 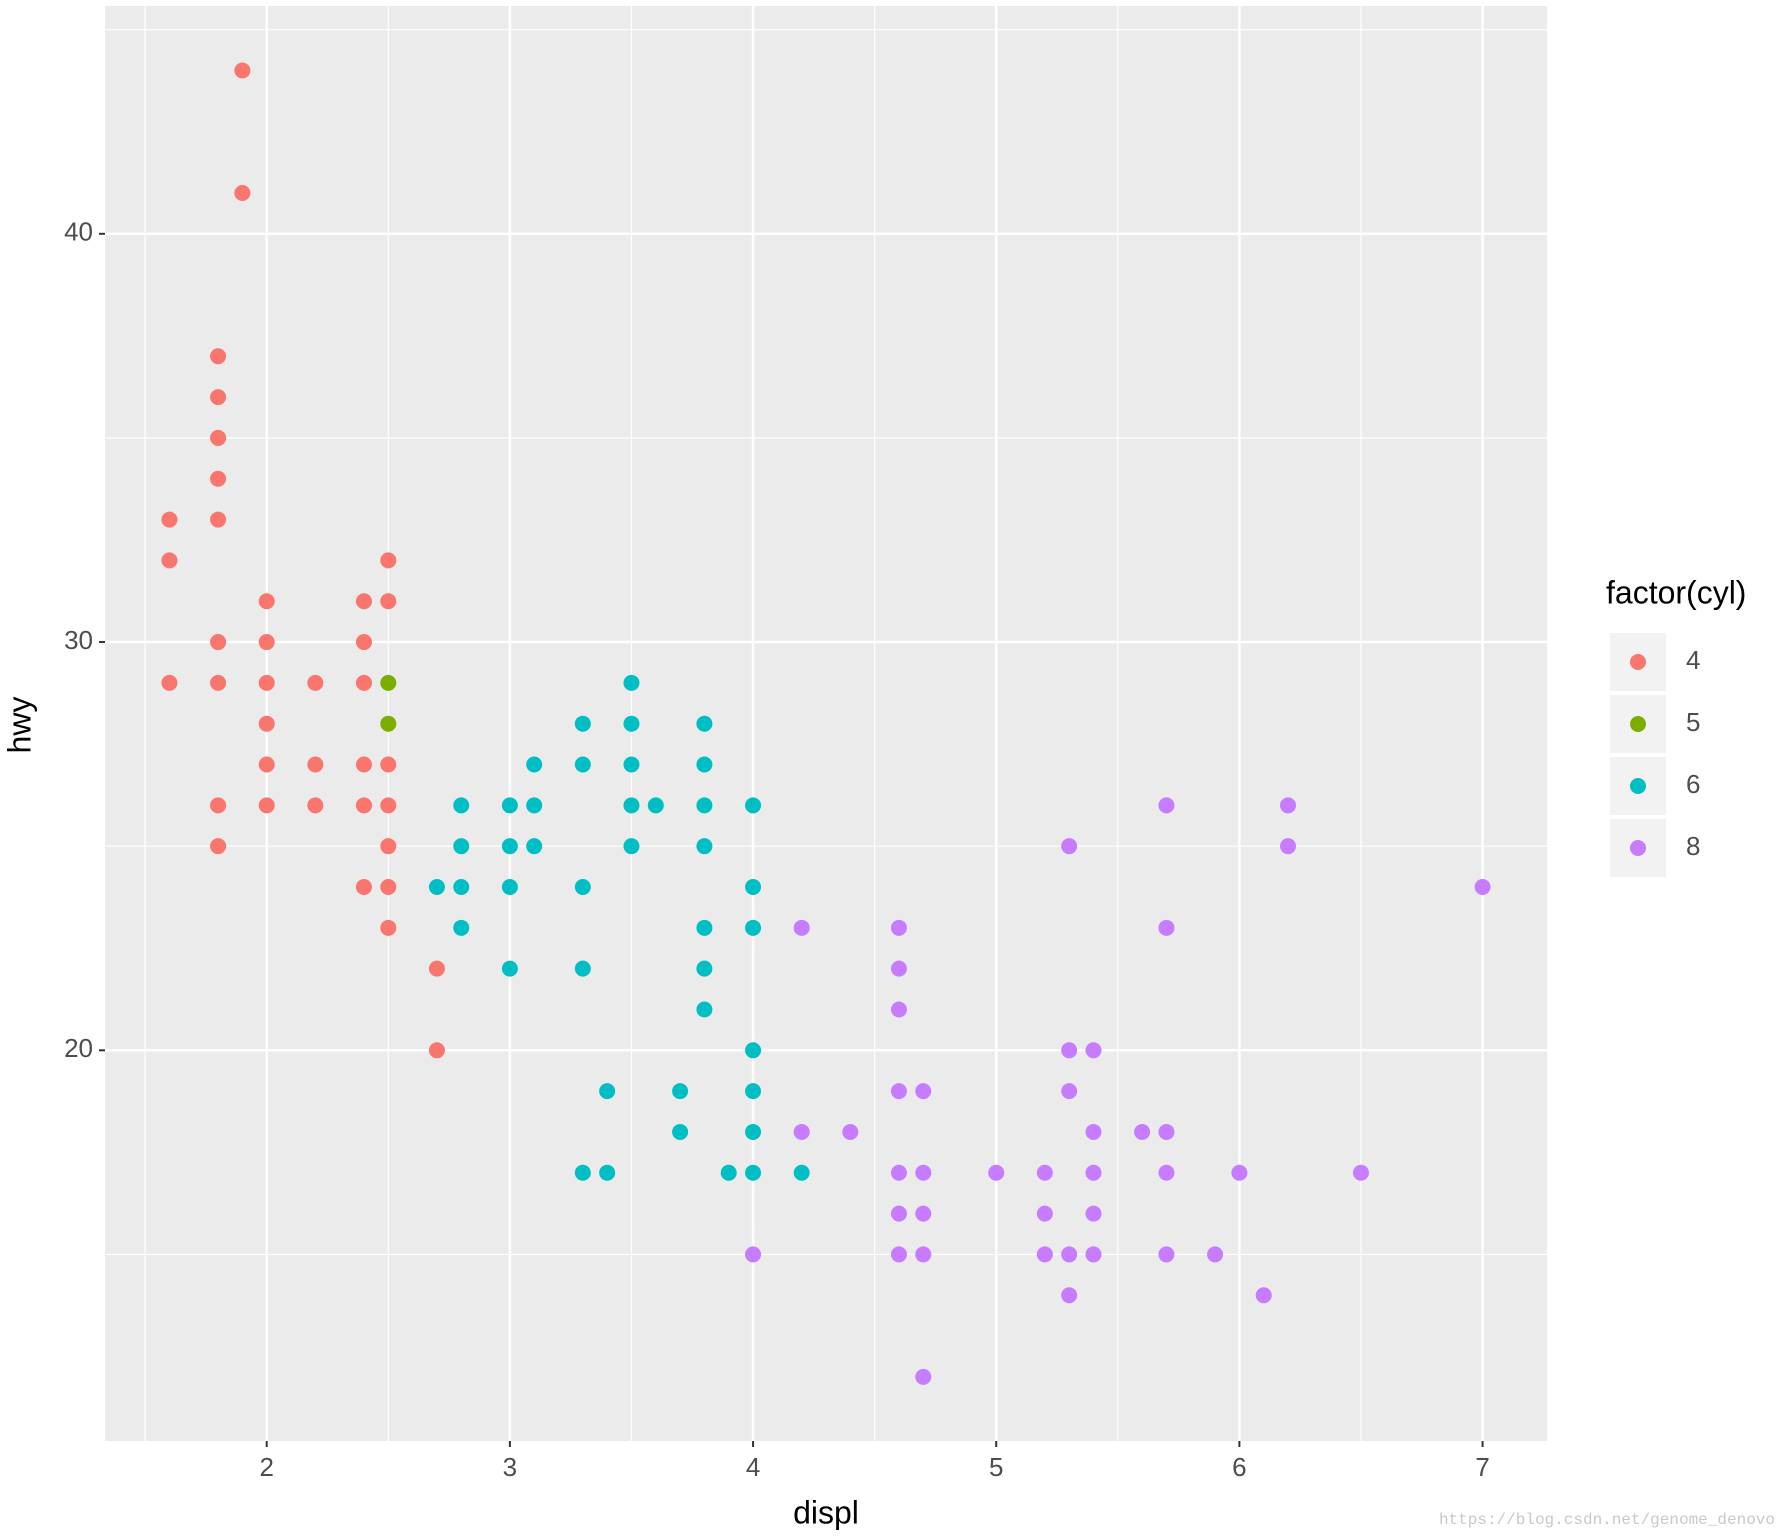 I want to click on x-axis-label: displ, so click(x=826, y=1512).